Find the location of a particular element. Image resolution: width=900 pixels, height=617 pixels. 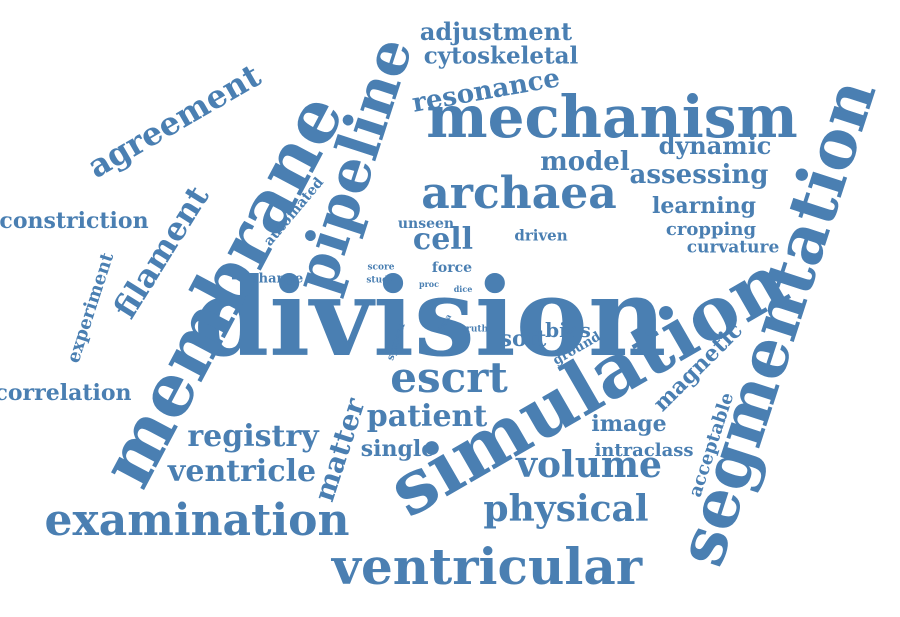

word-experiment: experiment is located at coordinates (90, 308).